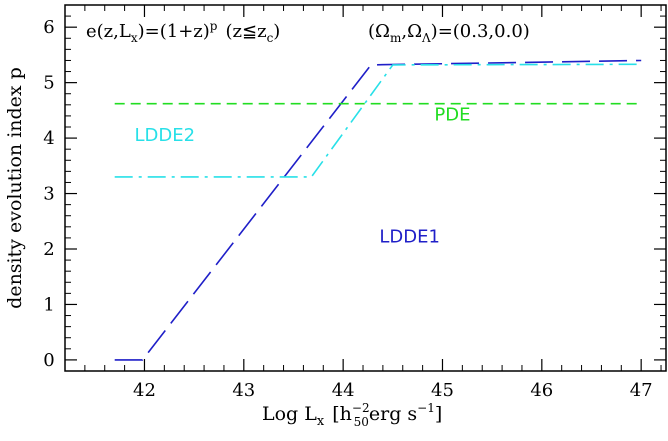 This screenshot has height=441, width=668. I want to click on x-tick-label: 47, so click(641, 390).